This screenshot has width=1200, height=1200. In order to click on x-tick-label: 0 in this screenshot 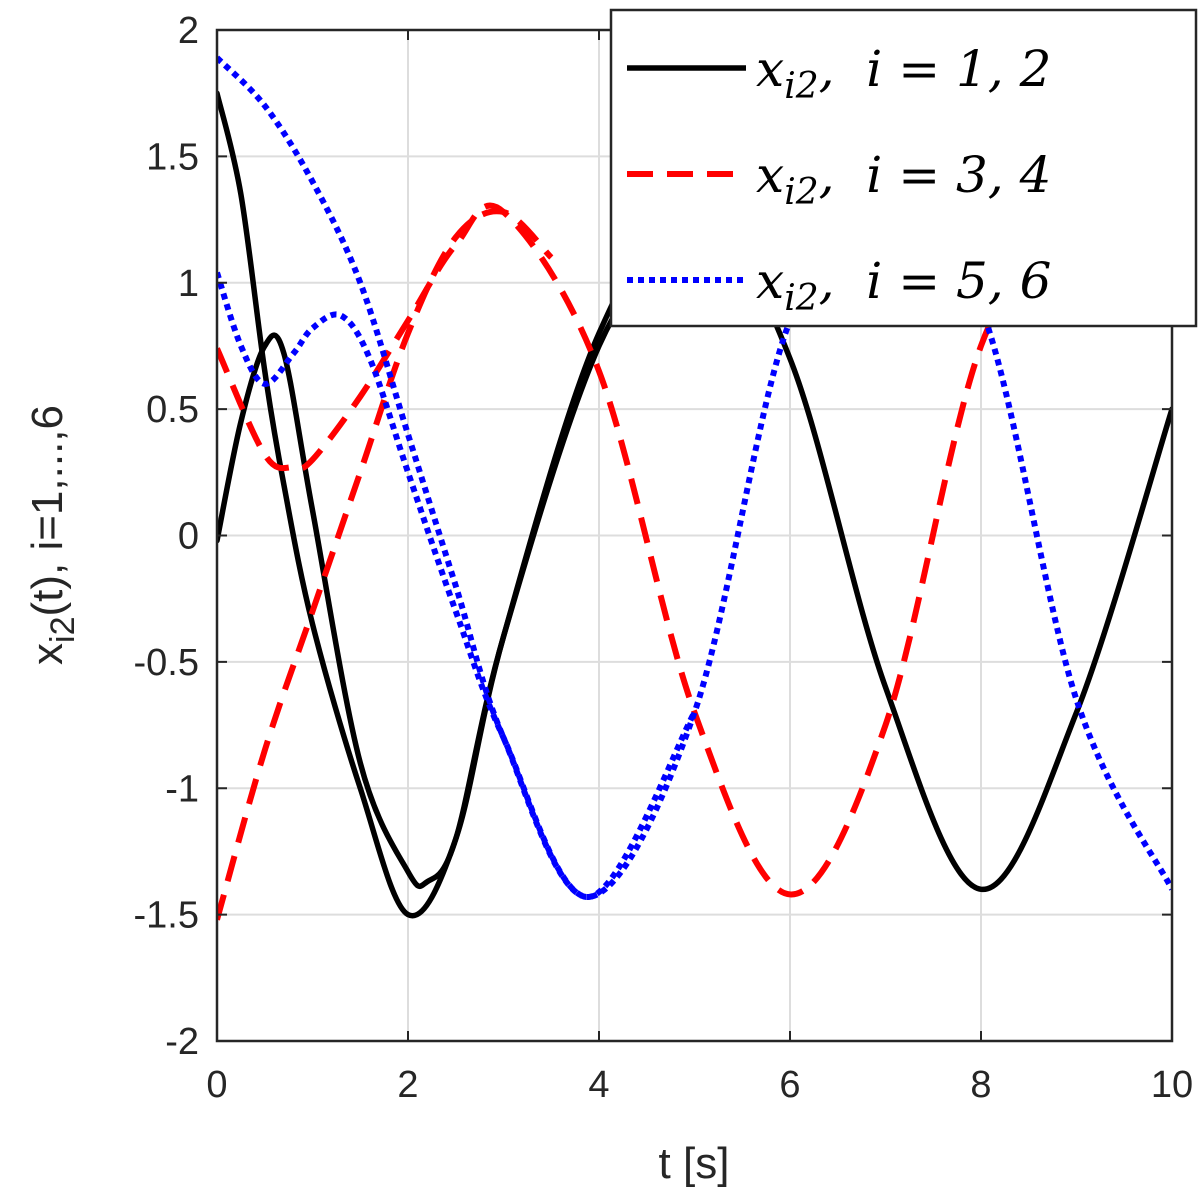, I will do `click(216, 1085)`.